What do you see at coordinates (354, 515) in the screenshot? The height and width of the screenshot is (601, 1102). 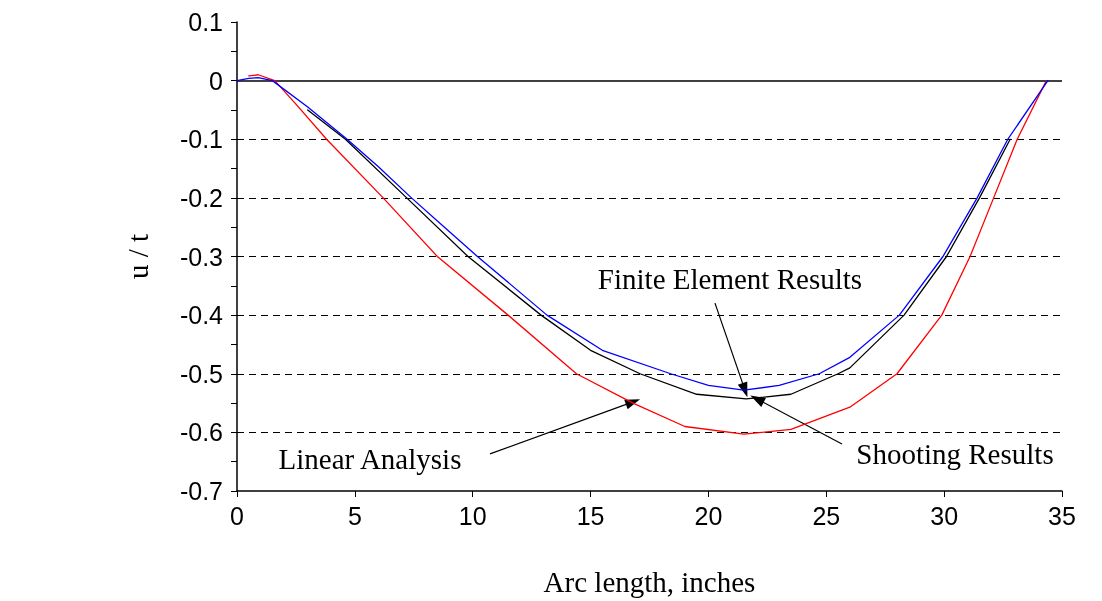 I see `x-tick-label: 5` at bounding box center [354, 515].